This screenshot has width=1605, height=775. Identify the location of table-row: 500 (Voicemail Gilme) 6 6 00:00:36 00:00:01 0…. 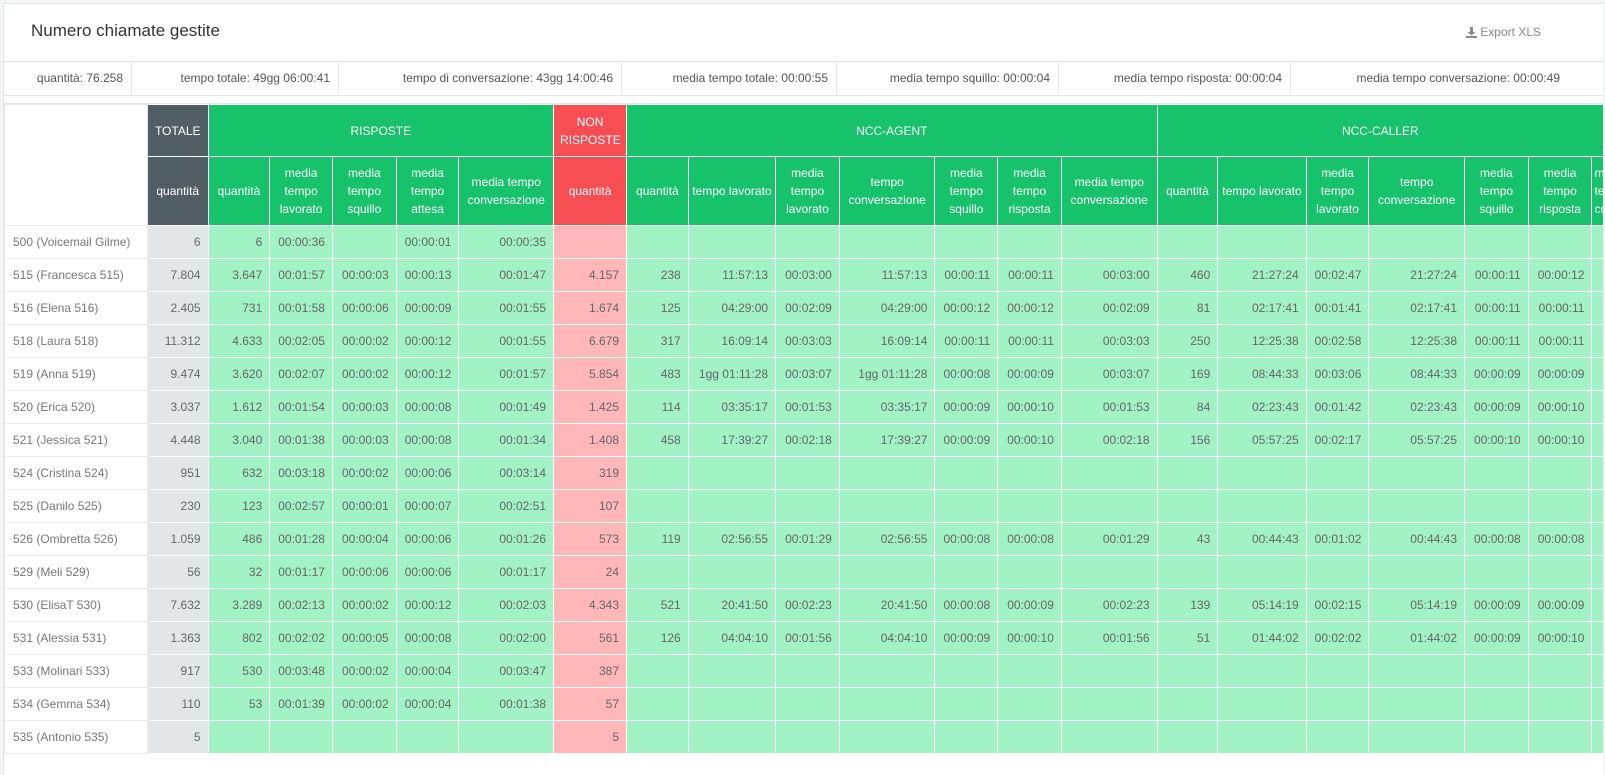
(803, 242).